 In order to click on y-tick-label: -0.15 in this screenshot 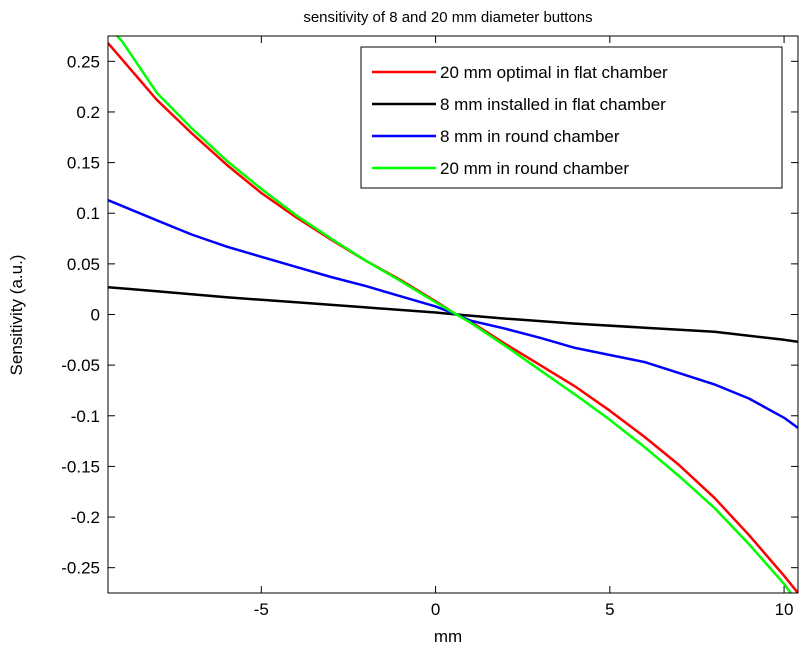, I will do `click(80, 466)`.